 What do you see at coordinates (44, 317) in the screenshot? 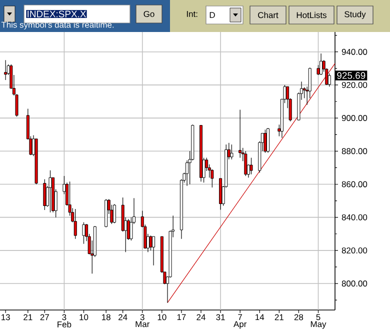
I see `x-tick-label: 27` at bounding box center [44, 317].